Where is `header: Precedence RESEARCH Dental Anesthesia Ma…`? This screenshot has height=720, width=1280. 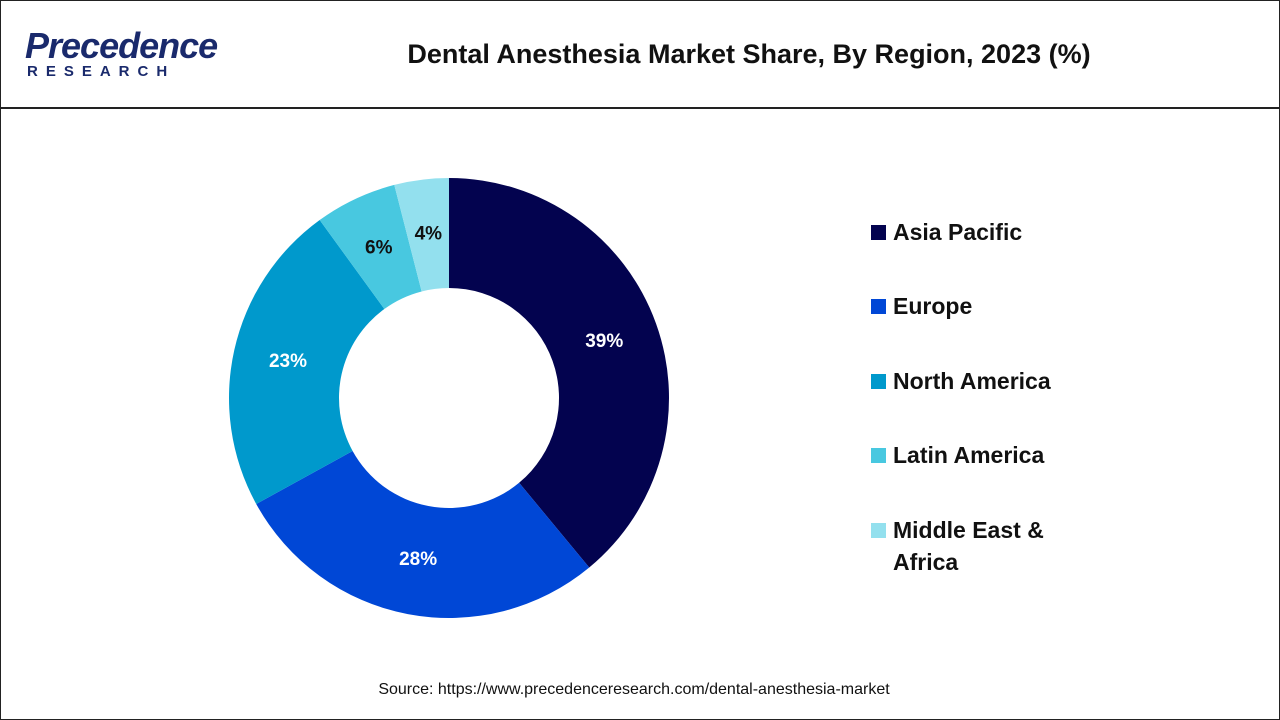 header: Precedence RESEARCH Dental Anesthesia Ma… is located at coordinates (640, 55).